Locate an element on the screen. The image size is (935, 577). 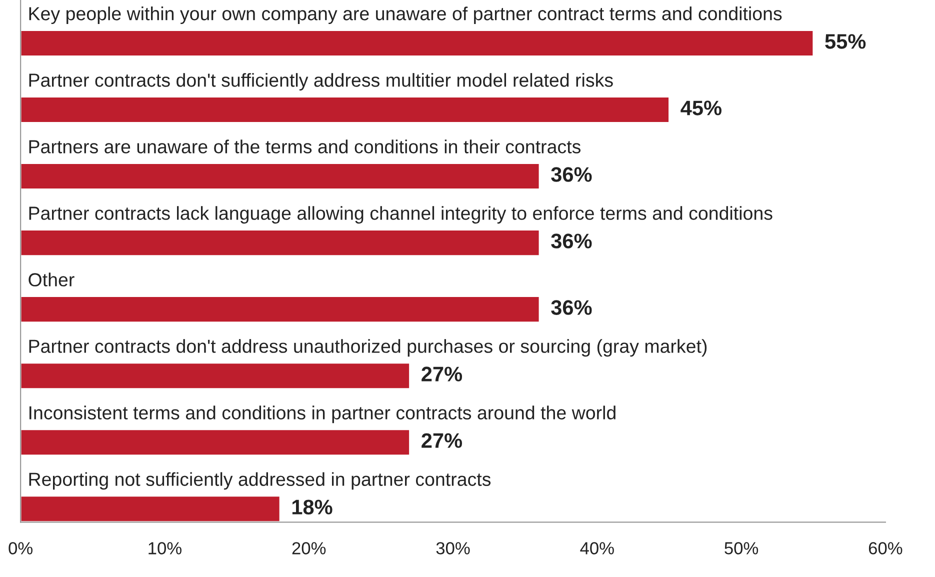
data-label: 55% is located at coordinates (845, 41).